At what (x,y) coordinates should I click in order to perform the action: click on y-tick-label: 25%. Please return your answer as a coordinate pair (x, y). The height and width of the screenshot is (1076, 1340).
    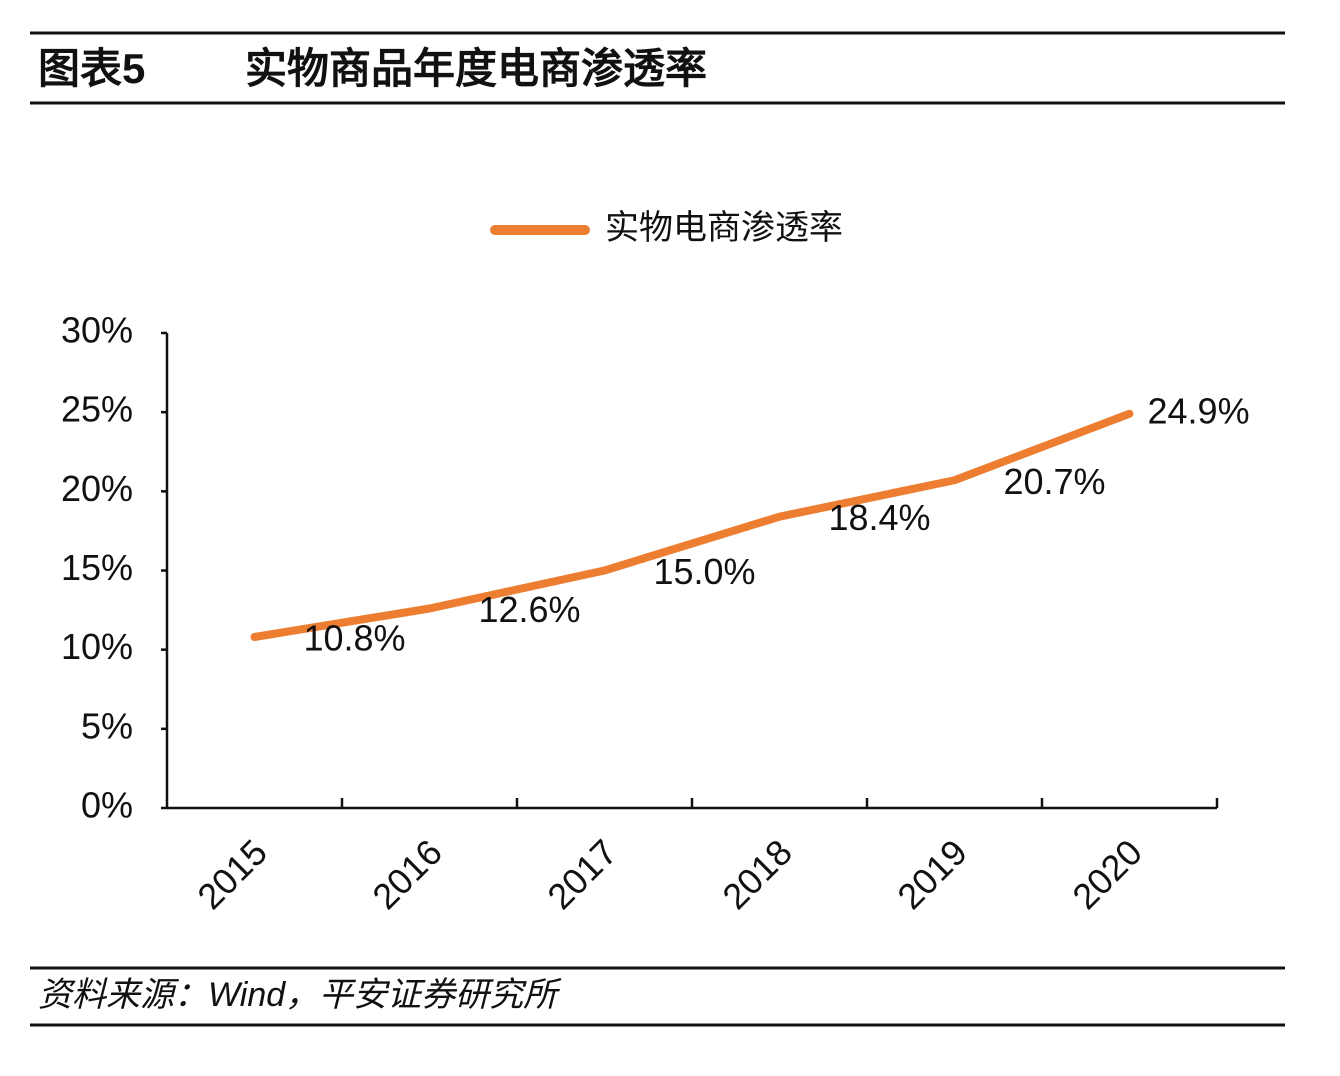
    Looking at the image, I should click on (97, 409).